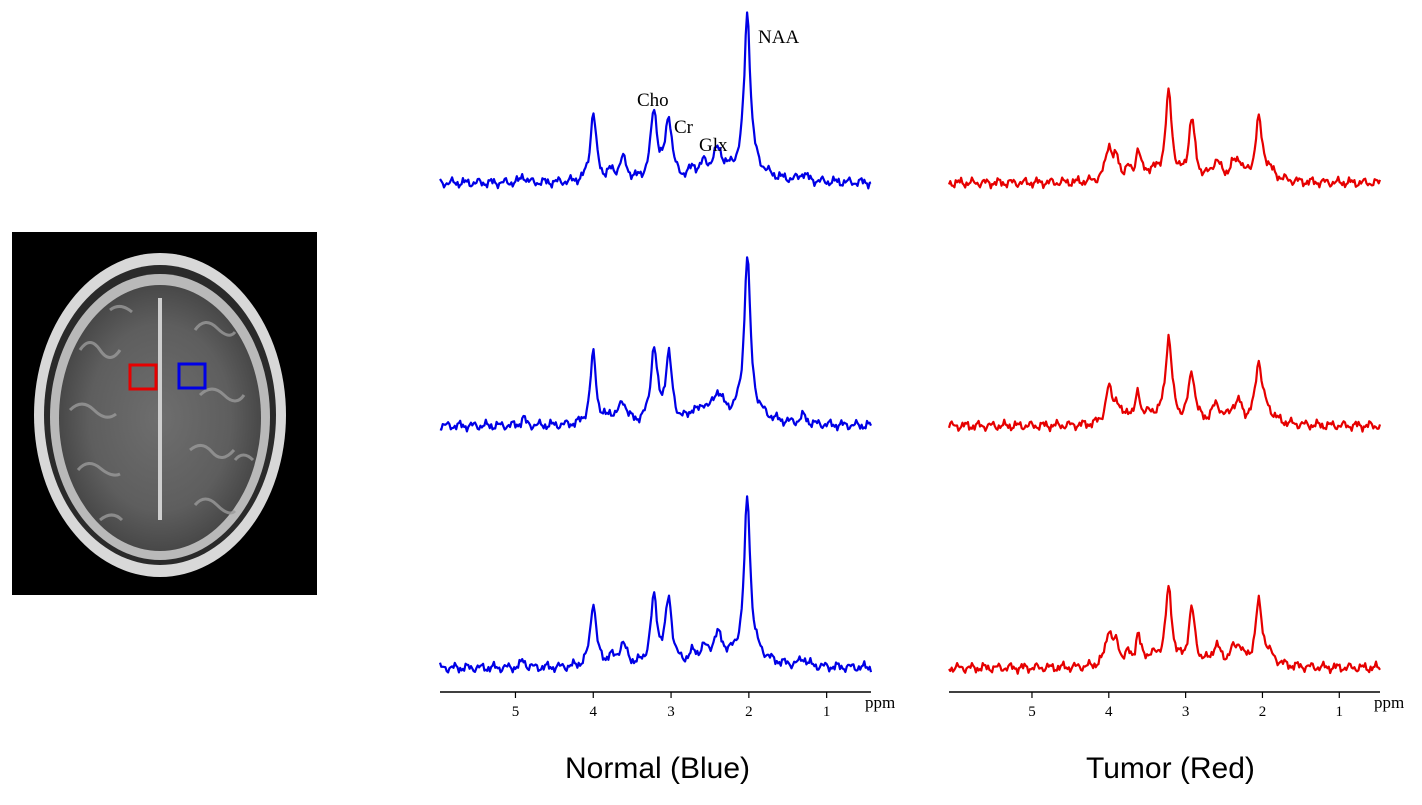 The image size is (1422, 805). What do you see at coordinates (713, 145) in the screenshot?
I see `peak-label-glx: Glx` at bounding box center [713, 145].